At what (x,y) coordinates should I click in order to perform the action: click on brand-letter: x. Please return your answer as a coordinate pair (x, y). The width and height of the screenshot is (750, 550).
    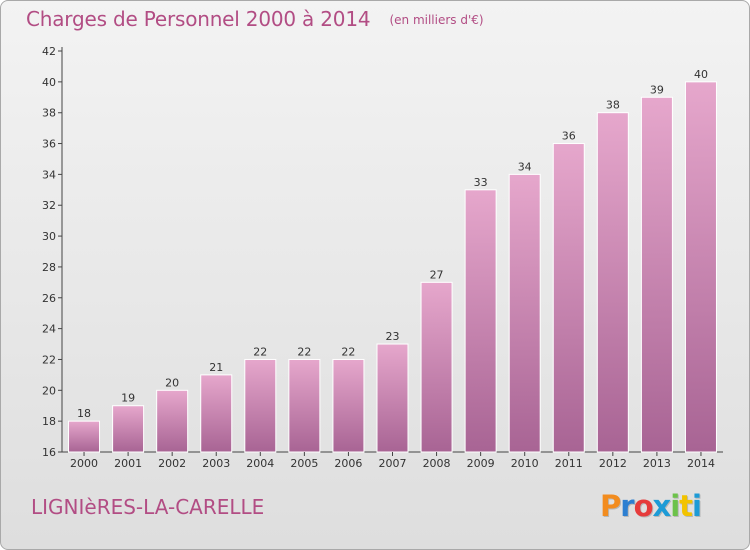
    Looking at the image, I should click on (662, 506).